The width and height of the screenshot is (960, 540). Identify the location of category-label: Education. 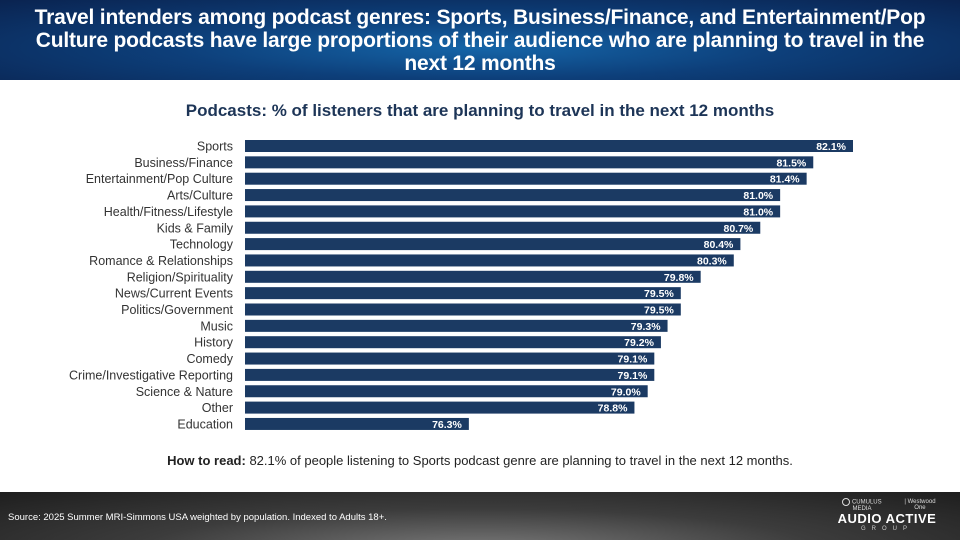
(205, 424).